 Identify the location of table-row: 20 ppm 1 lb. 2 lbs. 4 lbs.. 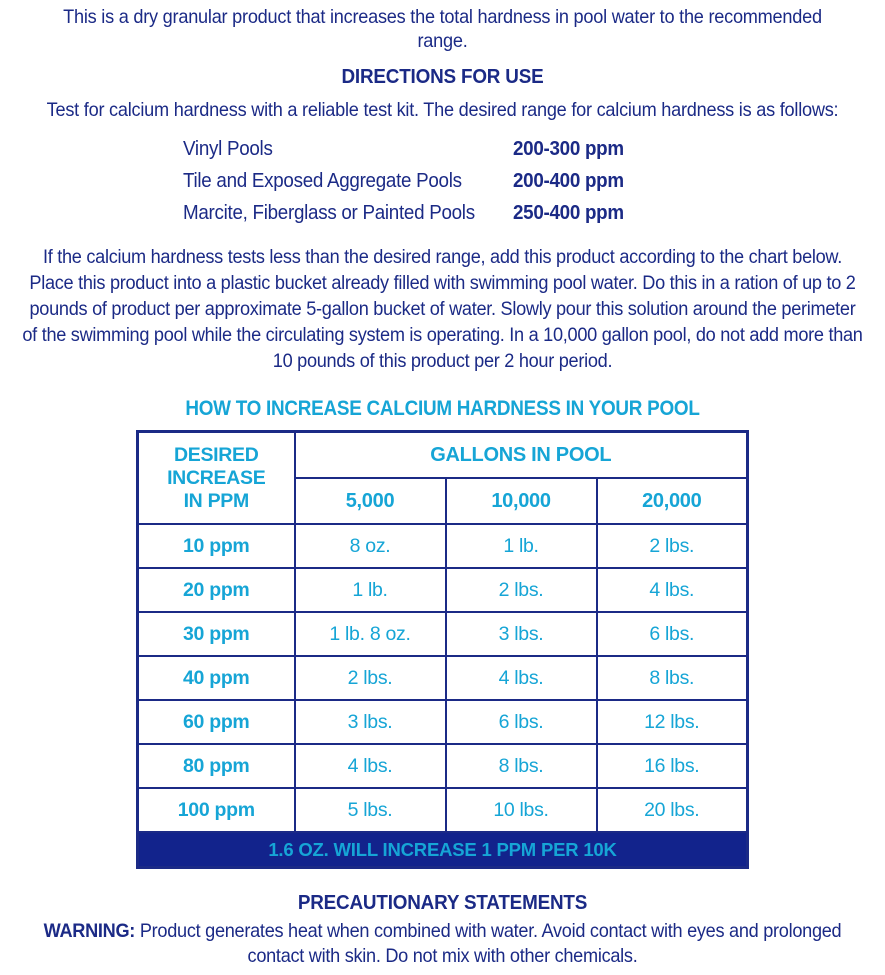
(442, 590).